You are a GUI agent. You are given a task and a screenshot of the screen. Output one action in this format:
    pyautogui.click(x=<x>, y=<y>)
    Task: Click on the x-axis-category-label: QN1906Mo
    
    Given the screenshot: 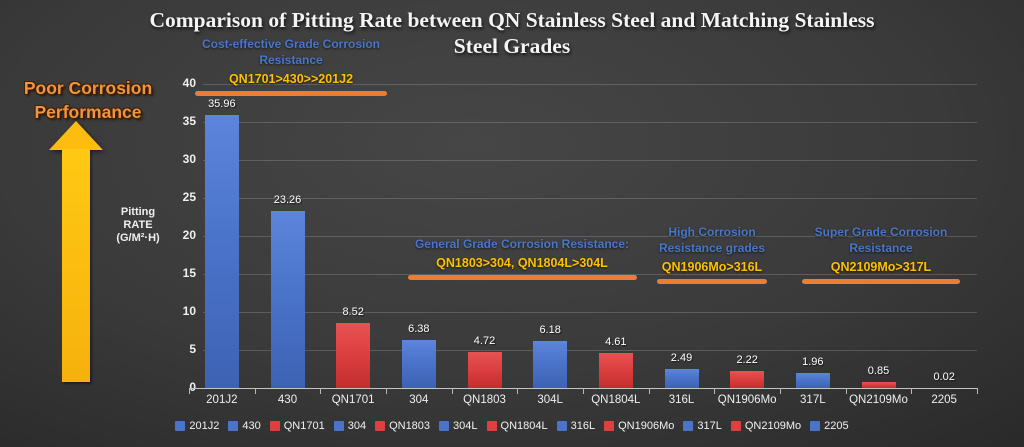 What is the action you would take?
    pyautogui.click(x=747, y=400)
    